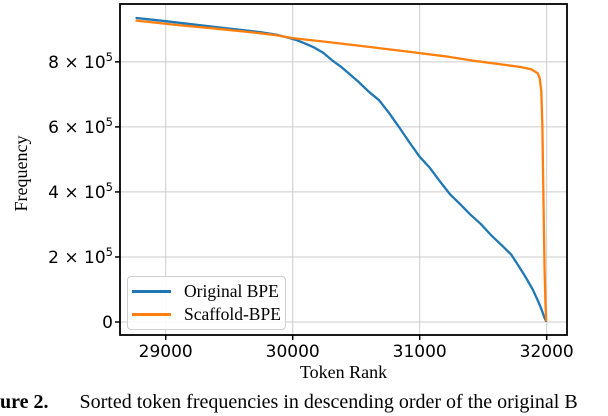 This screenshot has width=608, height=416. I want to click on y-tick-label: 4 × 10⁵, so click(80, 191).